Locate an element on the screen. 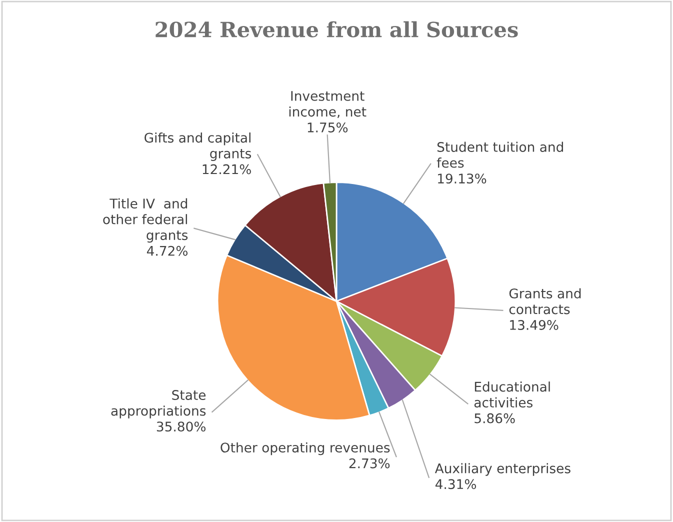 The image size is (673, 522). data-label: 4.72% is located at coordinates (167, 251).